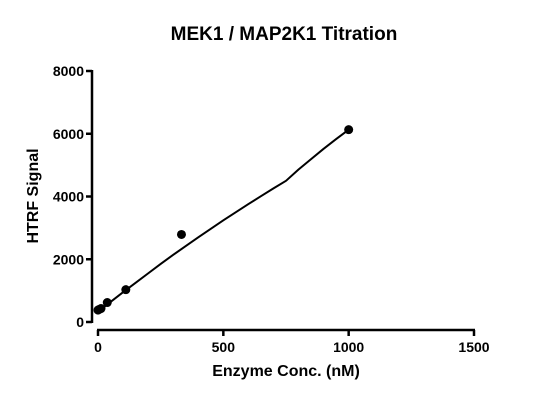  What do you see at coordinates (68, 134) in the screenshot?
I see `y-tick-label: 6000` at bounding box center [68, 134].